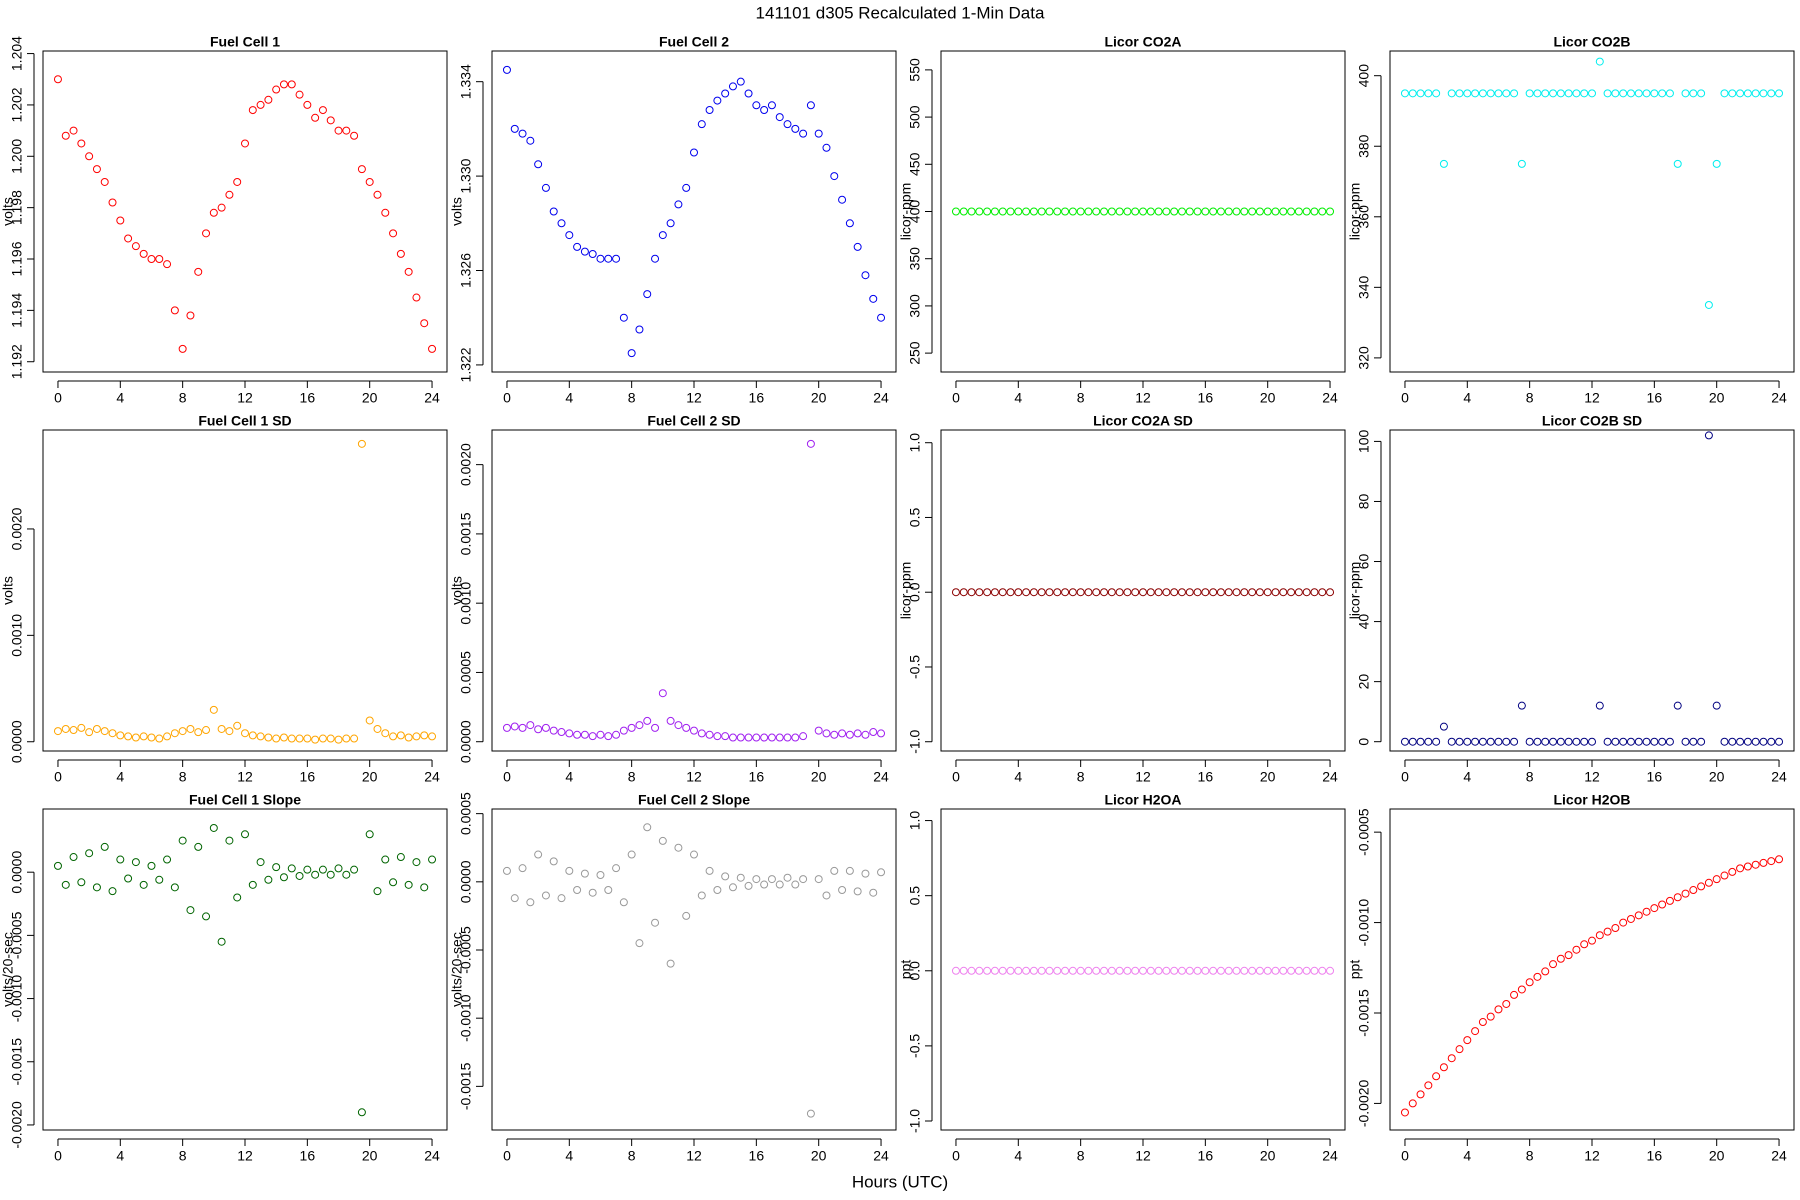  What do you see at coordinates (1530, 1156) in the screenshot?
I see `x-tick-label: 8` at bounding box center [1530, 1156].